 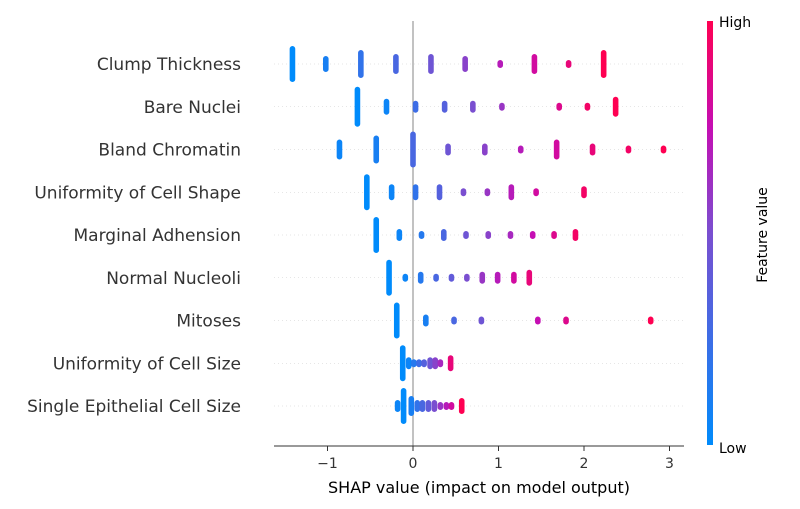 What do you see at coordinates (733, 449) in the screenshot?
I see `colorbar-low-label: Low` at bounding box center [733, 449].